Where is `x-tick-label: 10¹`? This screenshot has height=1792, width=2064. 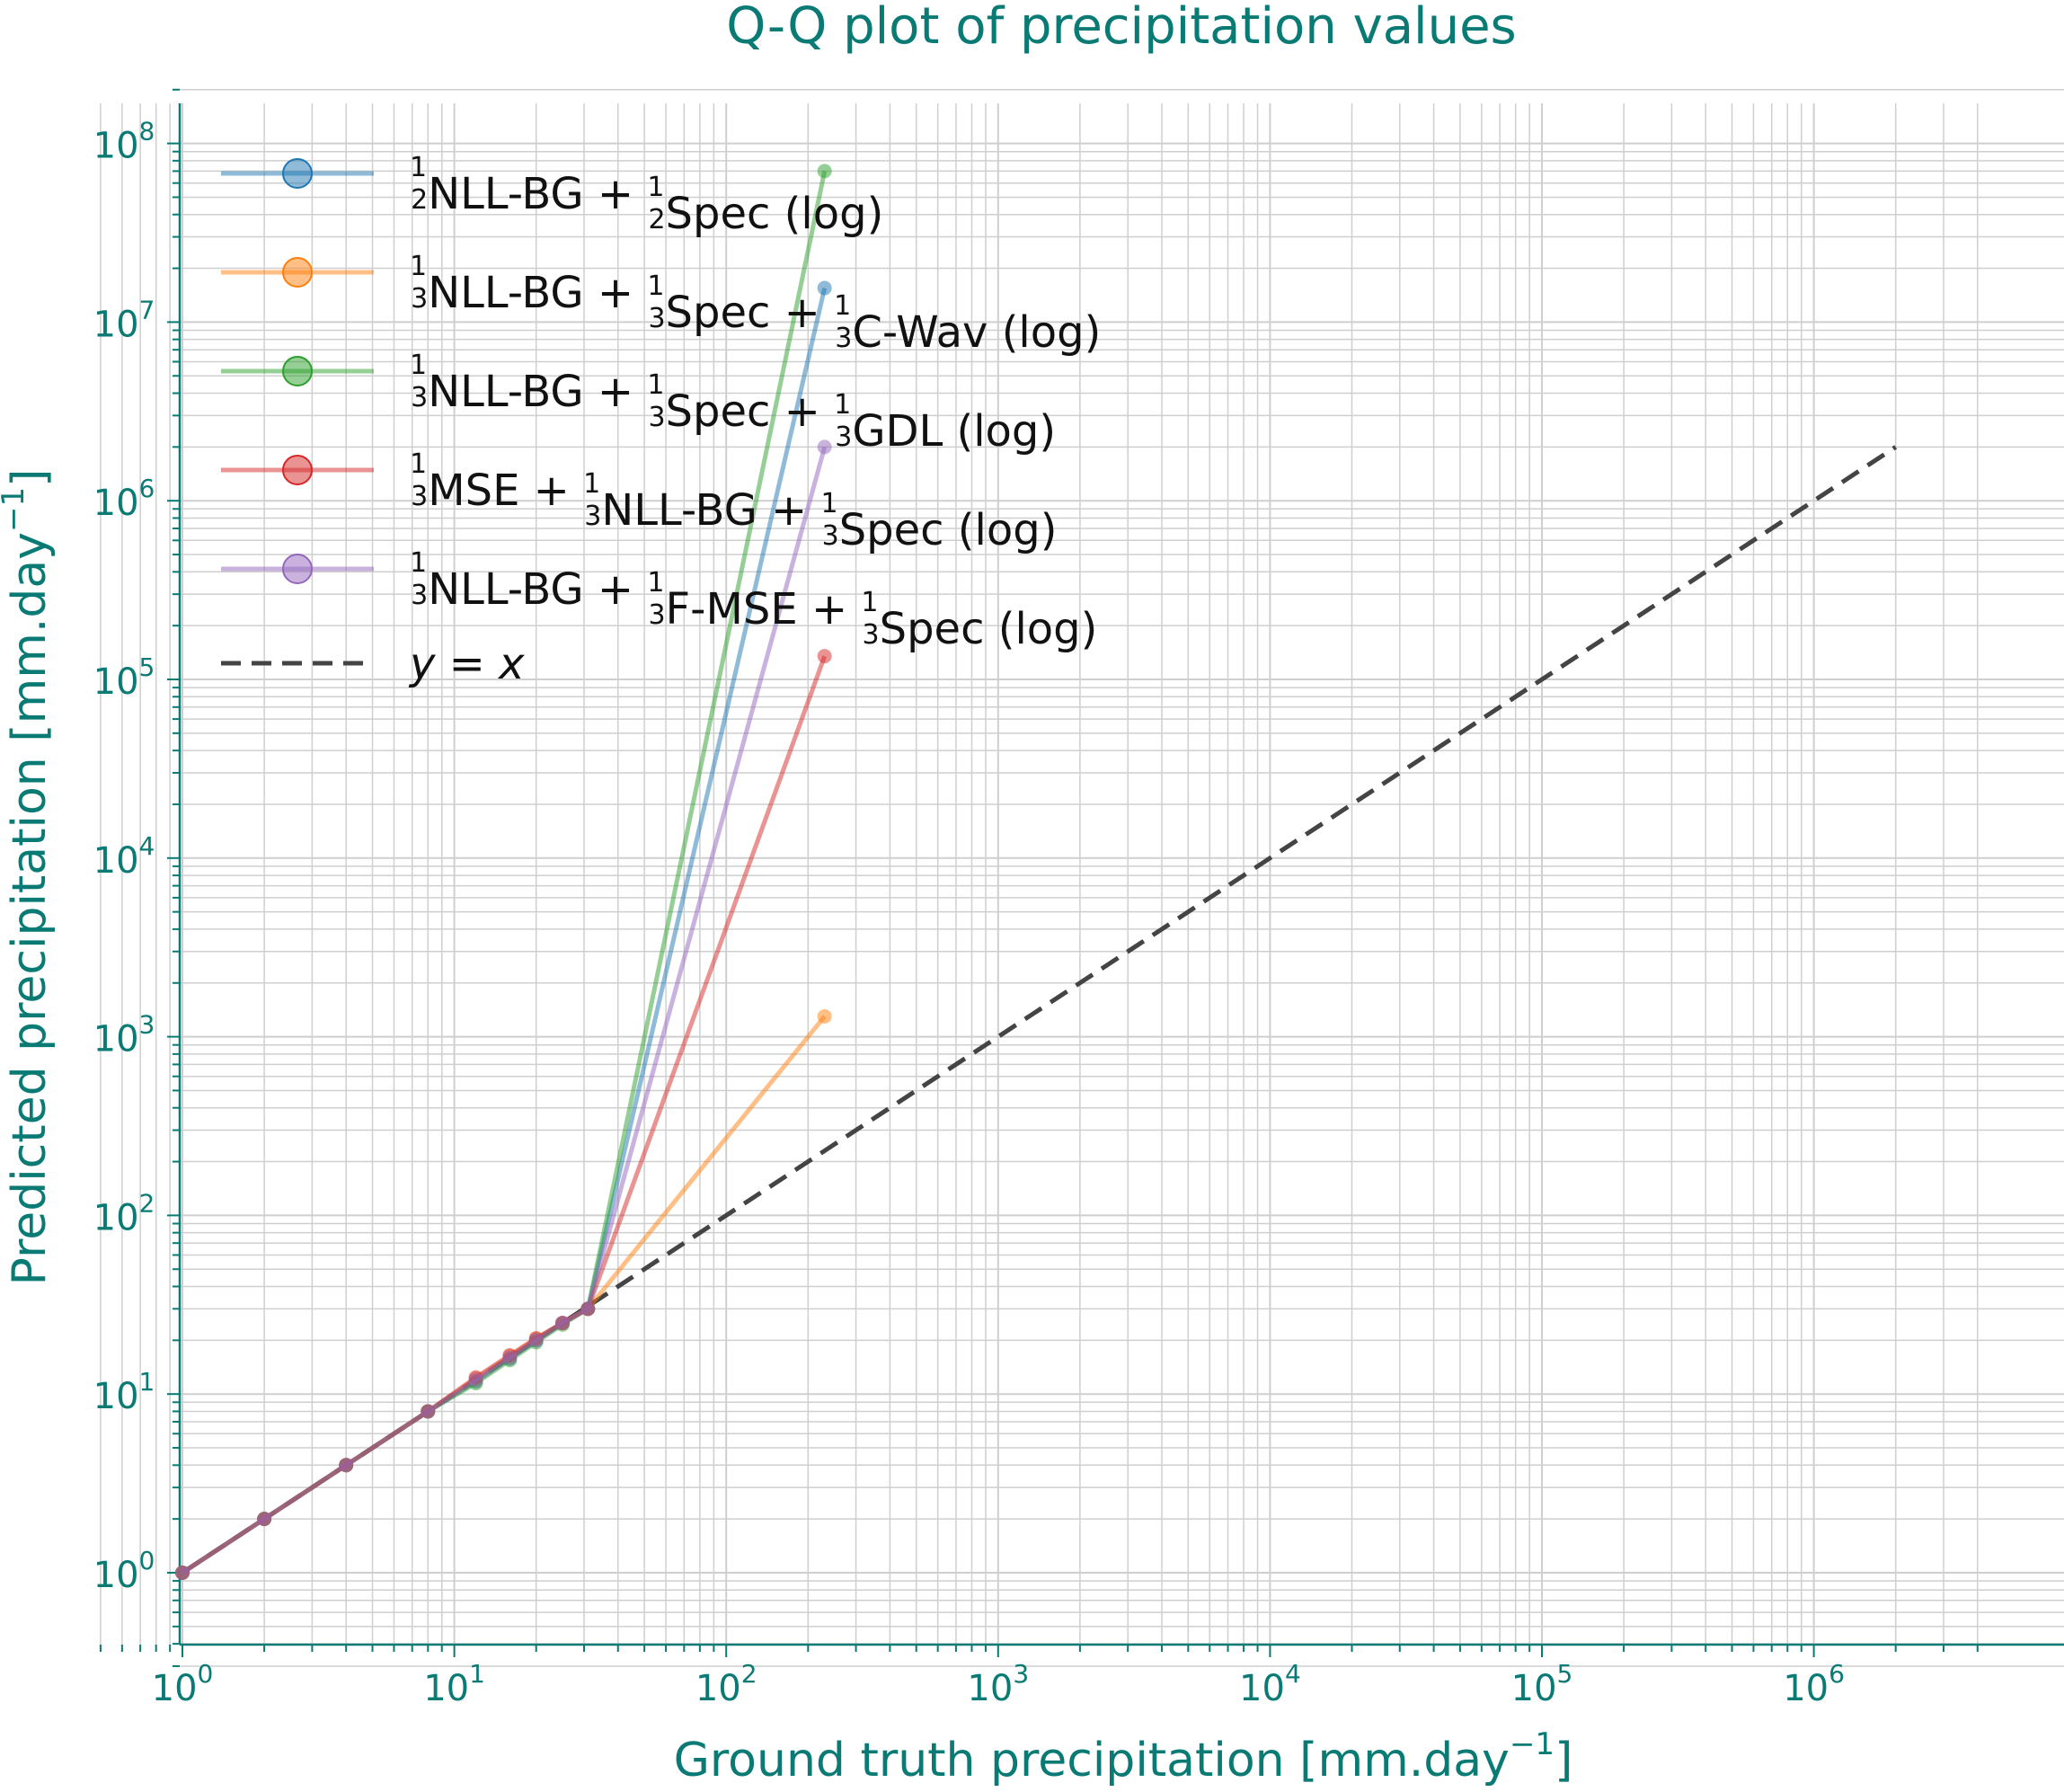 x-tick-label: 10¹ is located at coordinates (454, 1684).